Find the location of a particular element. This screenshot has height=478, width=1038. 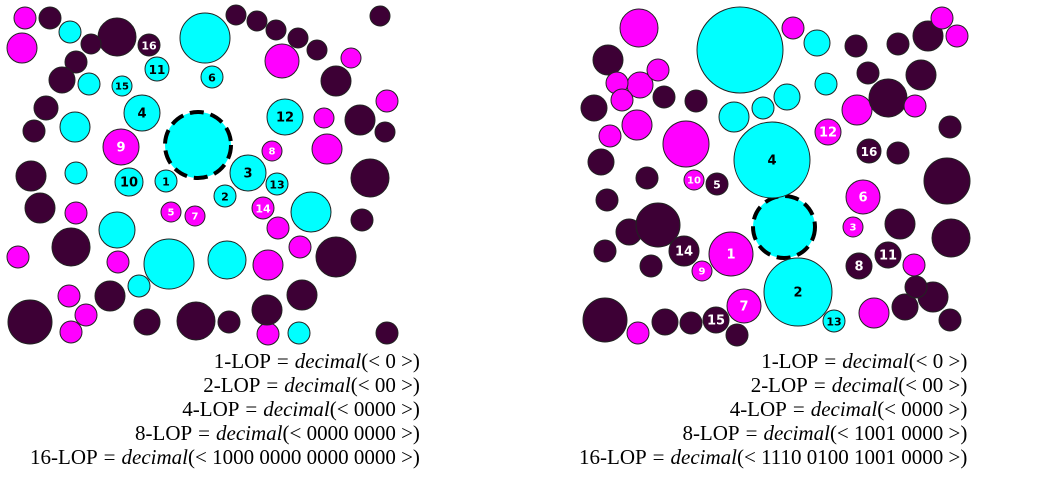

numbered-circle-15: 15 is located at coordinates (122, 86).